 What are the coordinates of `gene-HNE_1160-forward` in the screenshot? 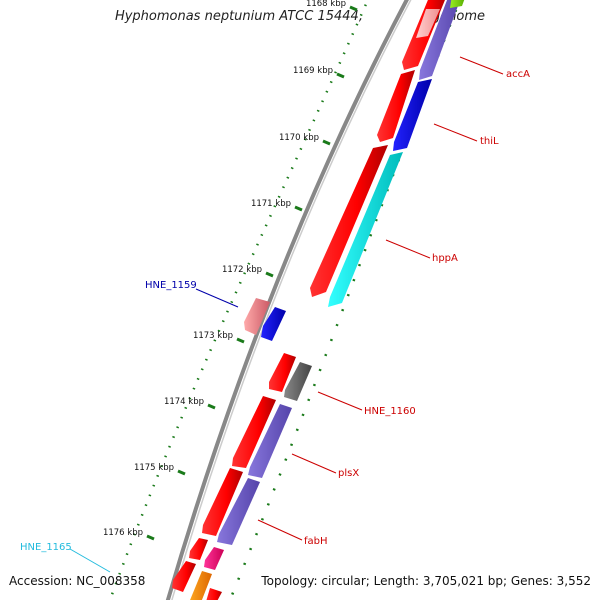 It's located at (282, 372).